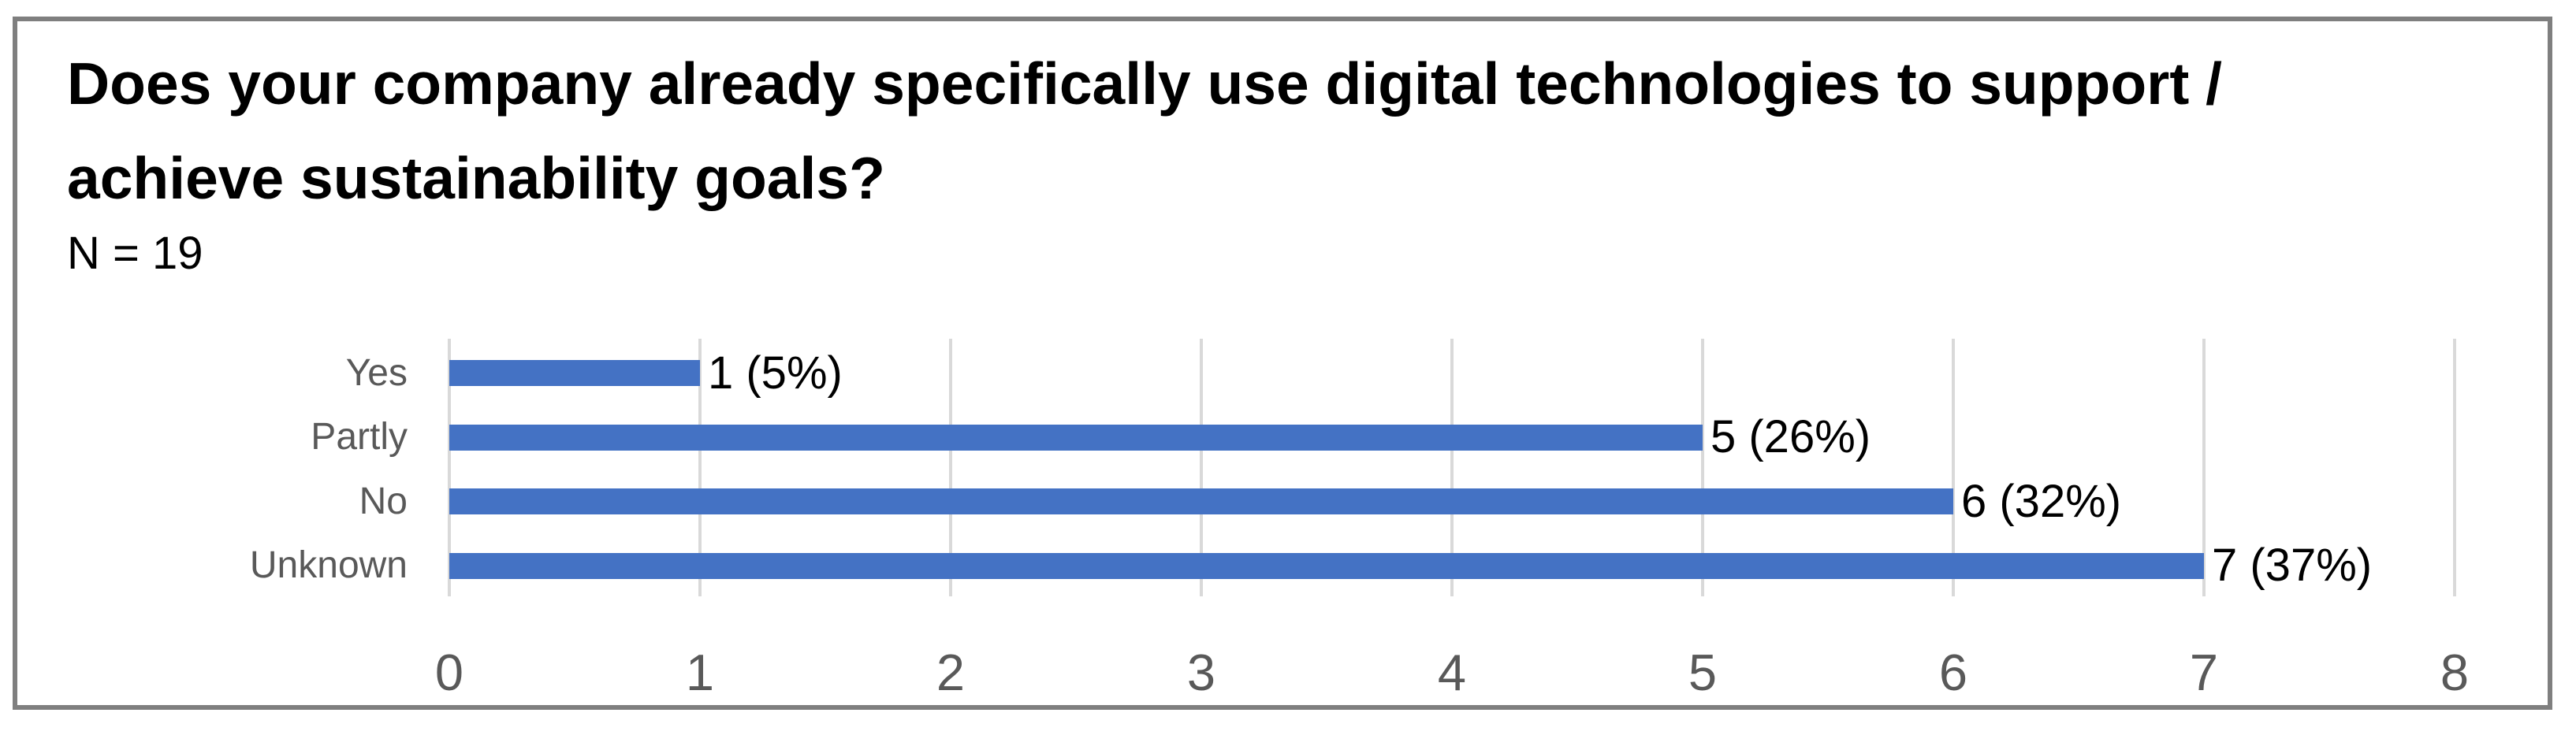 The width and height of the screenshot is (2576, 735). Describe the element at coordinates (449, 672) in the screenshot. I see `x-tick-label: 0` at that location.